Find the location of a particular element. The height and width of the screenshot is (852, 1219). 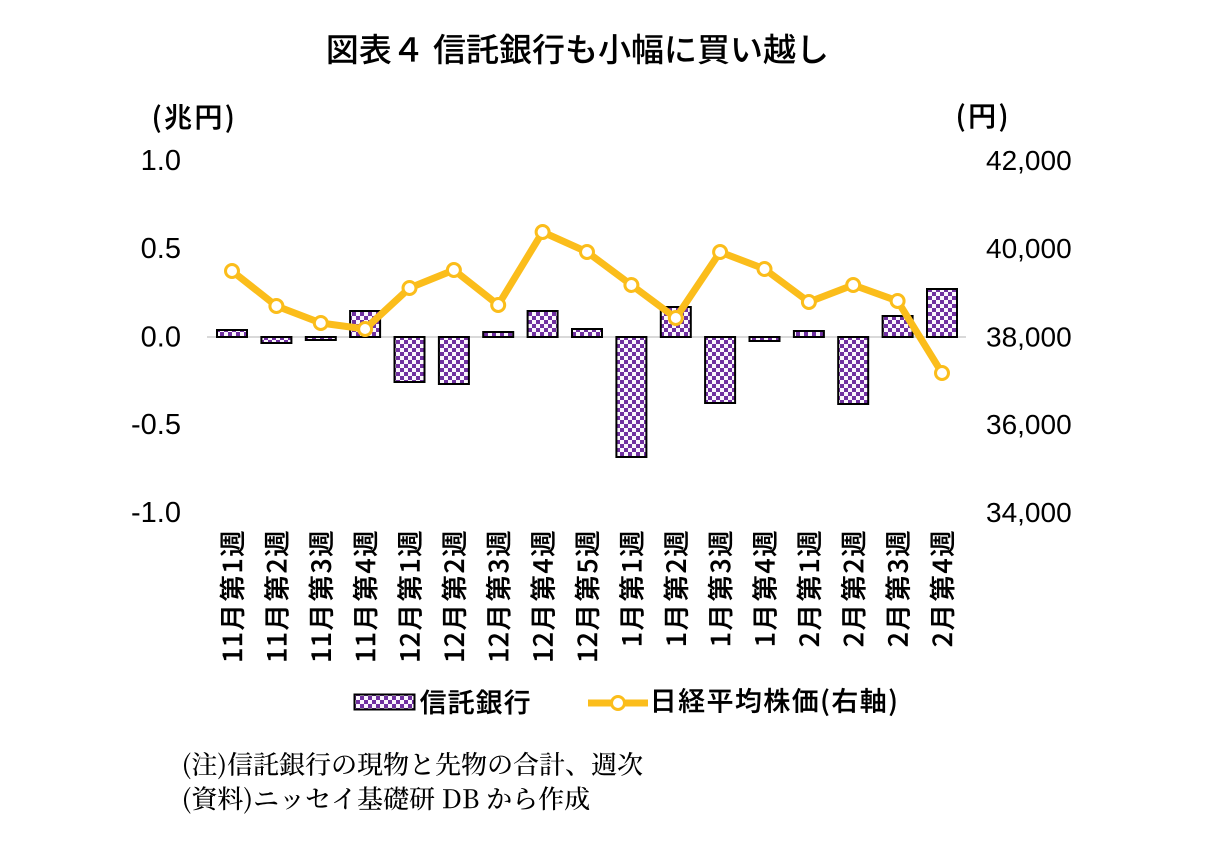

svg-text: 0.5 is located at coordinates (161, 249).